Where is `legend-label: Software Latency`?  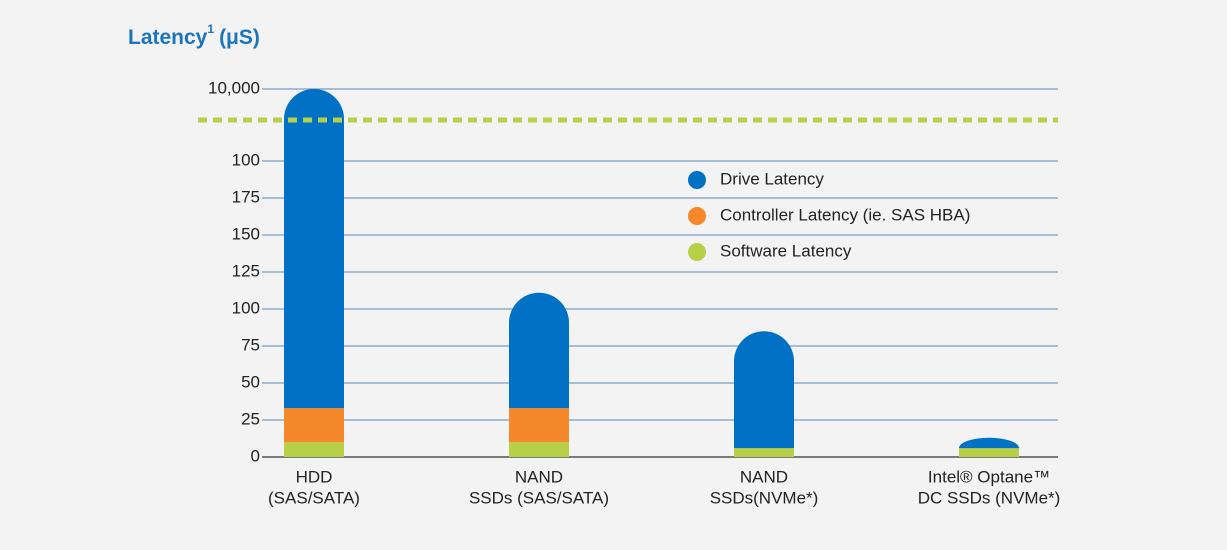 legend-label: Software Latency is located at coordinates (786, 250).